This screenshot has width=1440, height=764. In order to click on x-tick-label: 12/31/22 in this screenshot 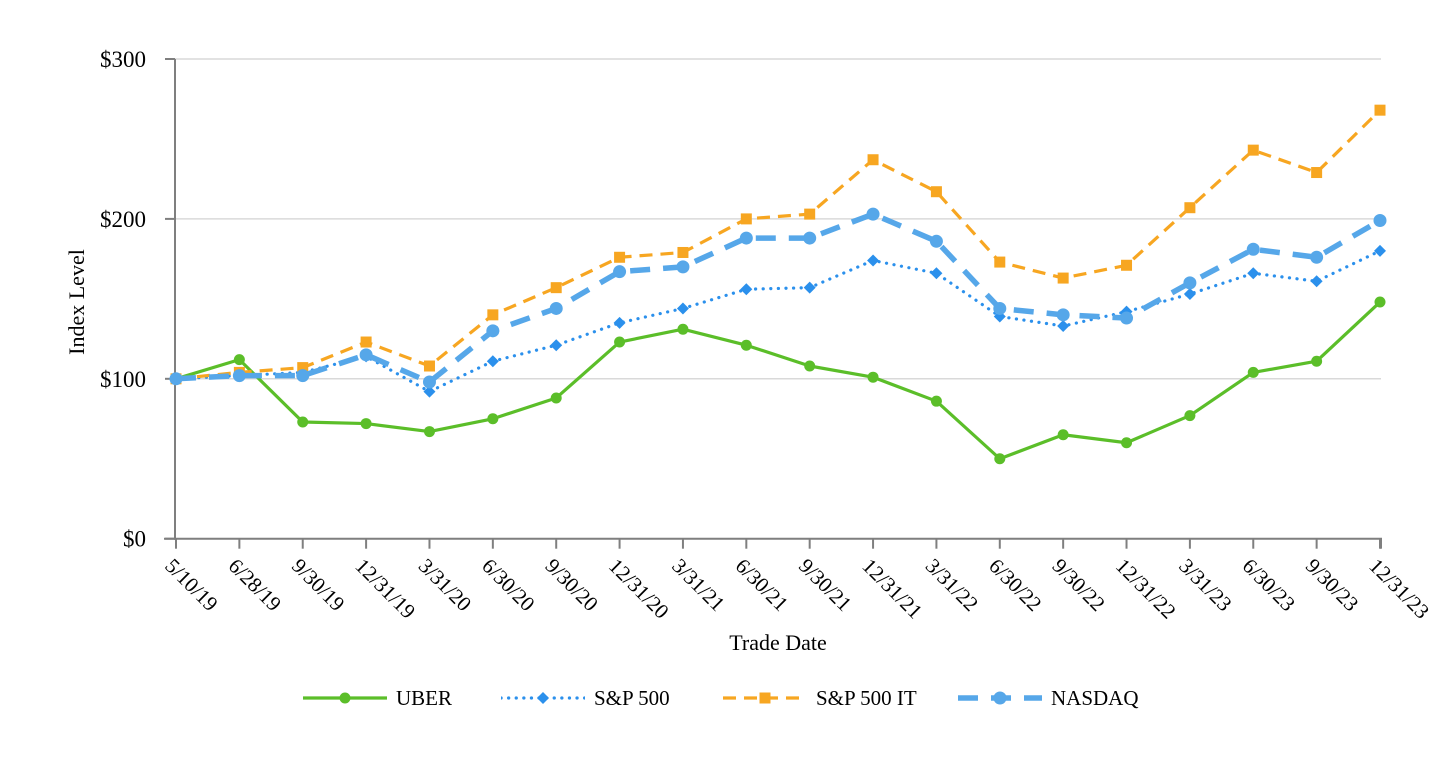, I will do `click(1146, 589)`.